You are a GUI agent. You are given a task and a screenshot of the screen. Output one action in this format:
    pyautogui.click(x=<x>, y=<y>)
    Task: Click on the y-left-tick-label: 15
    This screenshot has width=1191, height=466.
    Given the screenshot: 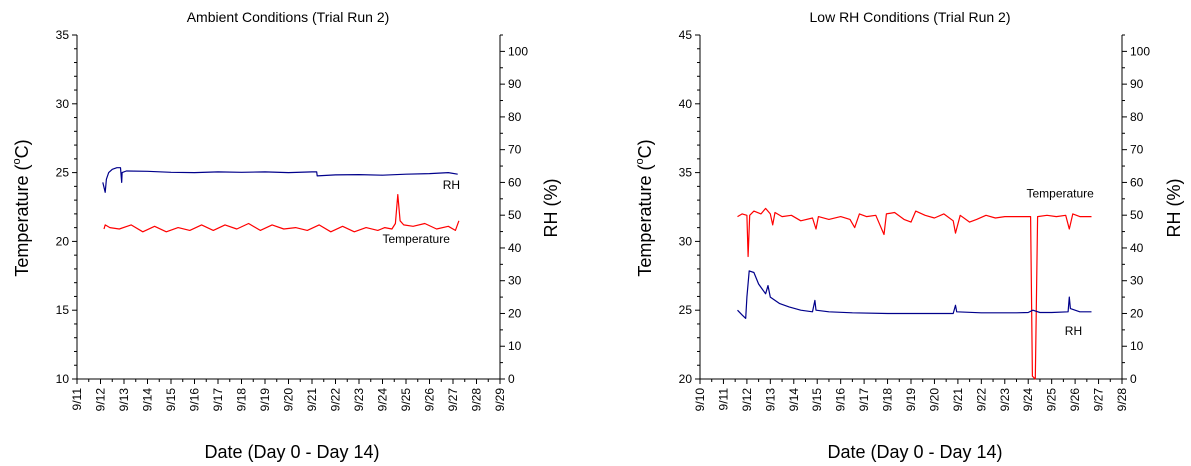 What is the action you would take?
    pyautogui.click(x=63, y=310)
    